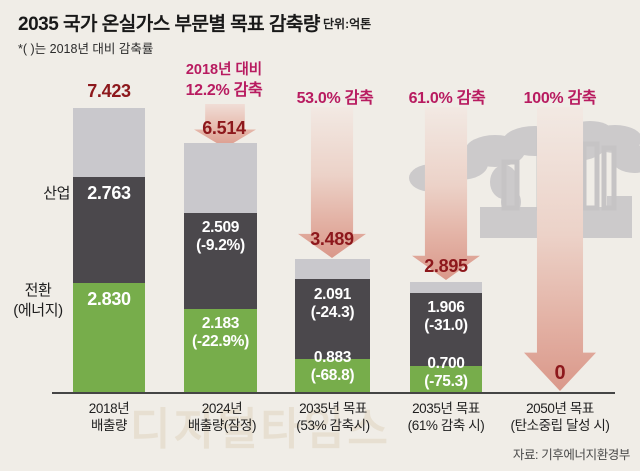 The height and width of the screenshot is (471, 640). I want to click on bar-2018-energy-value: 2.830, so click(109, 299).